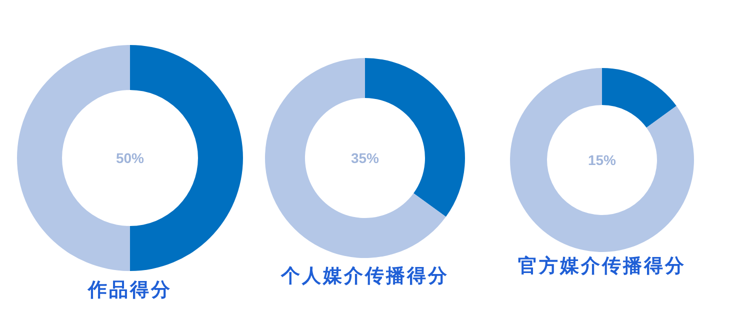  I want to click on text: 15%, so click(602, 160).